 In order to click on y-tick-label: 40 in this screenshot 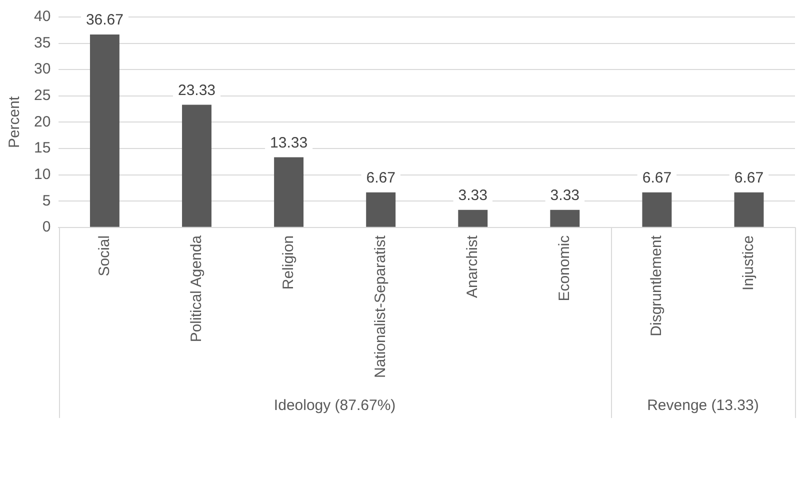, I will do `click(42, 17)`.